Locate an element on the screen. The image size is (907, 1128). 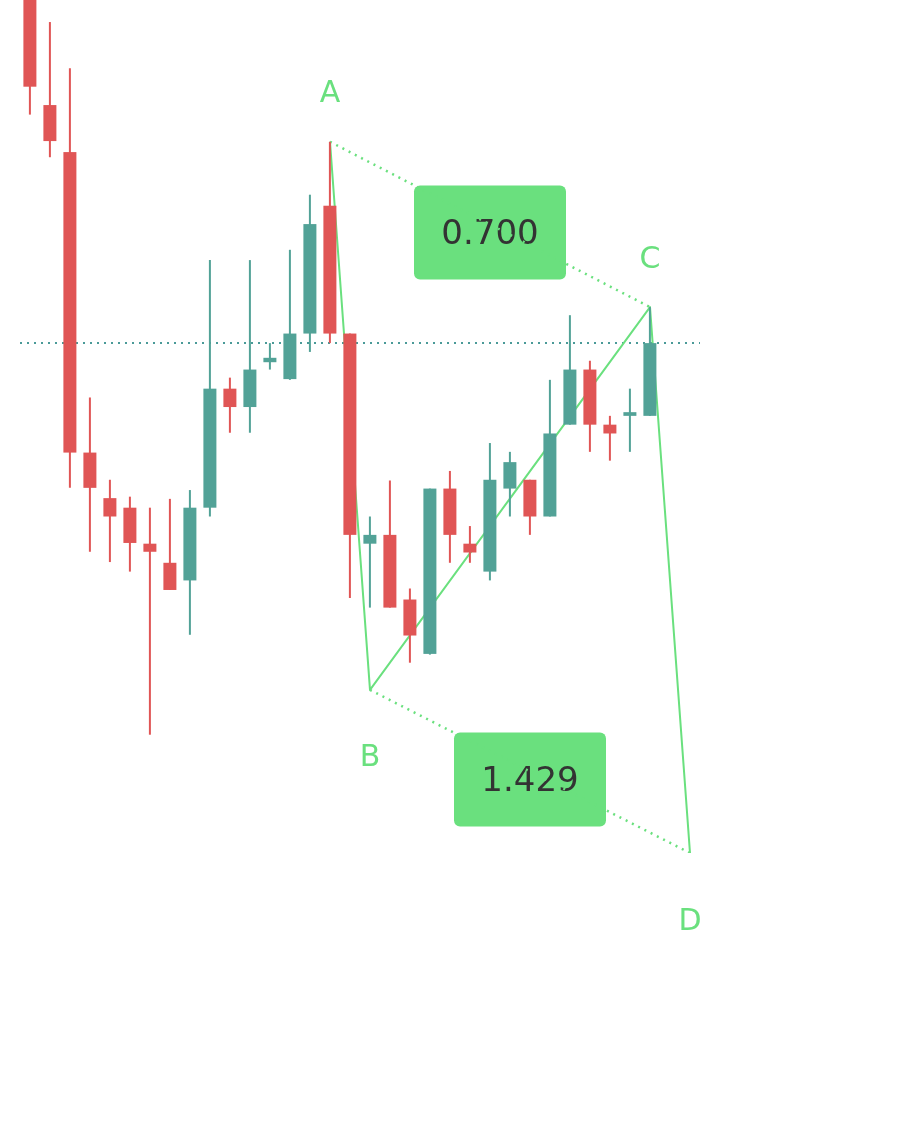
text: D is located at coordinates (690, 919).